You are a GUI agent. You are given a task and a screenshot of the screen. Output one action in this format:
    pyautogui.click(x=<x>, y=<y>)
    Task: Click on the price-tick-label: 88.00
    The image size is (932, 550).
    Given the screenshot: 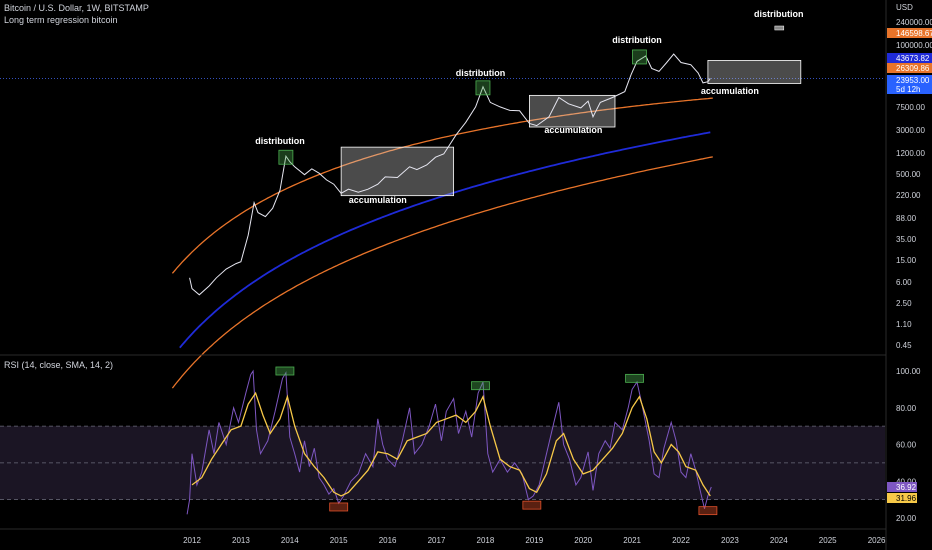 What is the action you would take?
    pyautogui.click(x=906, y=218)
    